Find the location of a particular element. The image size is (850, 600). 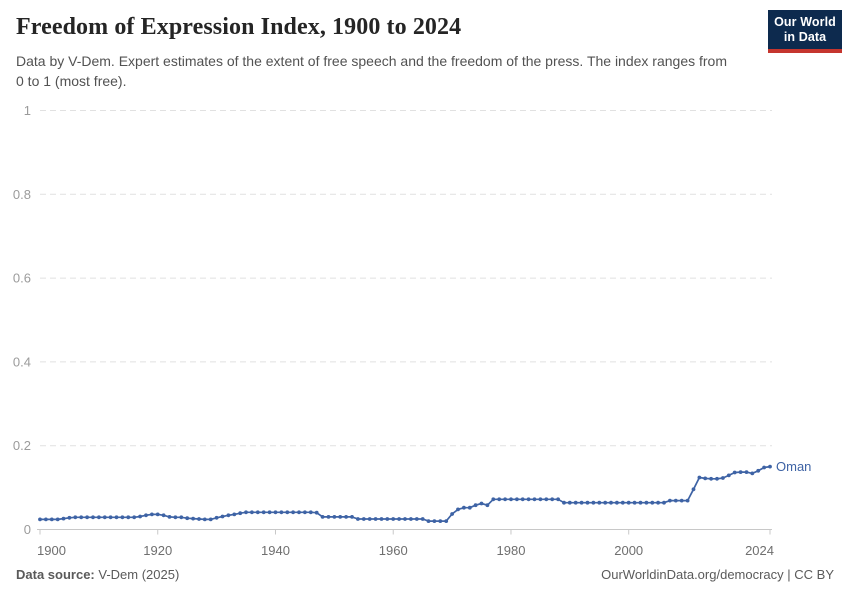

oman-series-line is located at coordinates (405, 493).